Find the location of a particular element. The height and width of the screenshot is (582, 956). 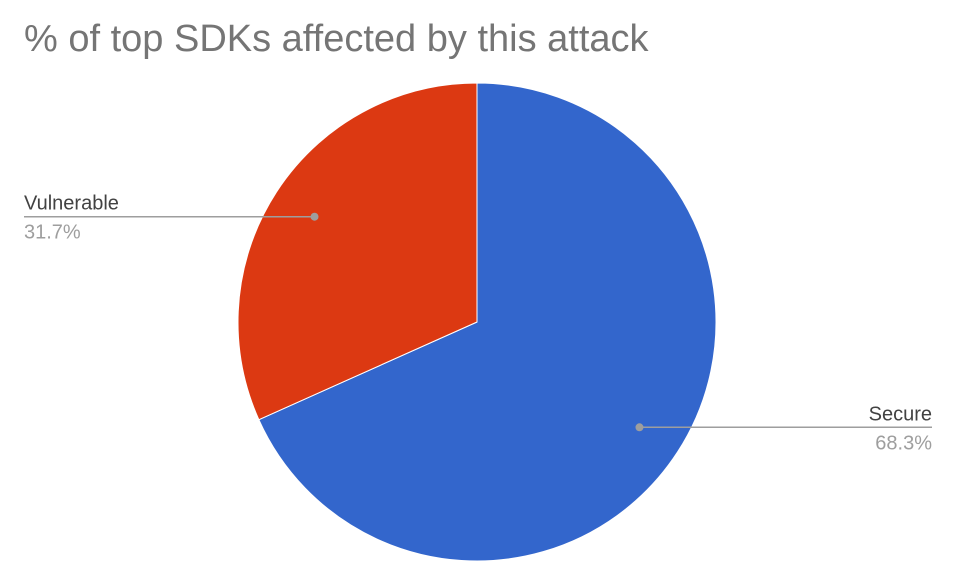

slice-percent-secure: 68.3% is located at coordinates (903, 443).